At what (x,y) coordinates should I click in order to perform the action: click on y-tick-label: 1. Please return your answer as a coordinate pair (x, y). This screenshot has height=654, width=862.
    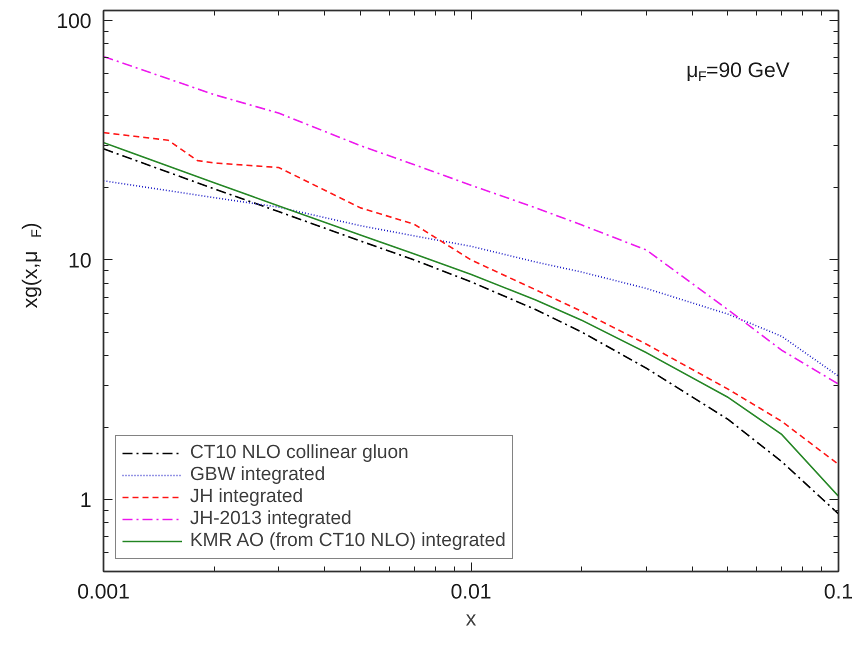
    Looking at the image, I should click on (86, 500).